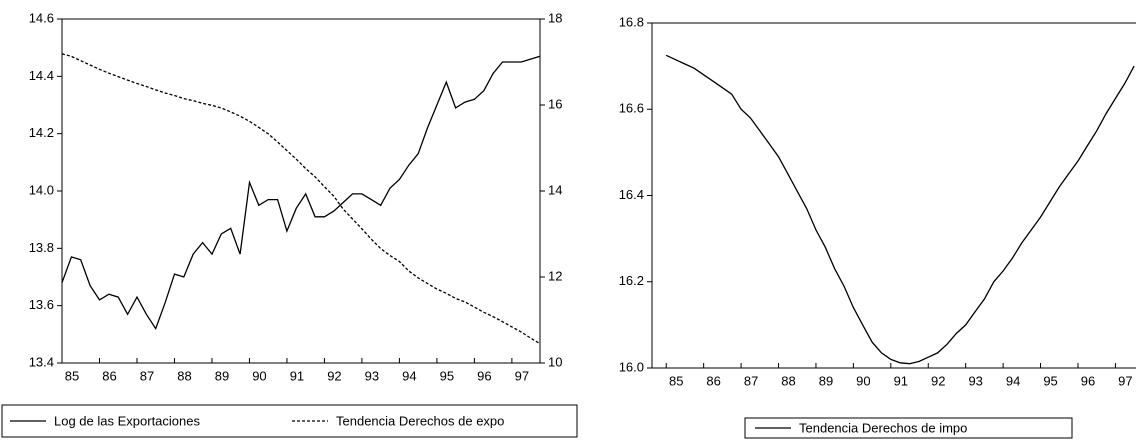 The height and width of the screenshot is (442, 1136). What do you see at coordinates (41, 17) in the screenshot?
I see `y-tick-label: 14.6` at bounding box center [41, 17].